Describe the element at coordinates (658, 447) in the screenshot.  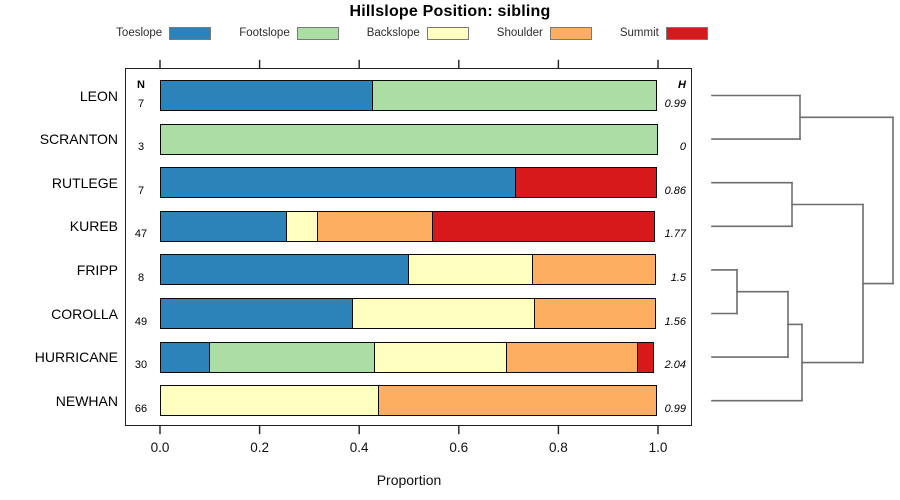
I see `x-tick-label: 1.0` at that location.